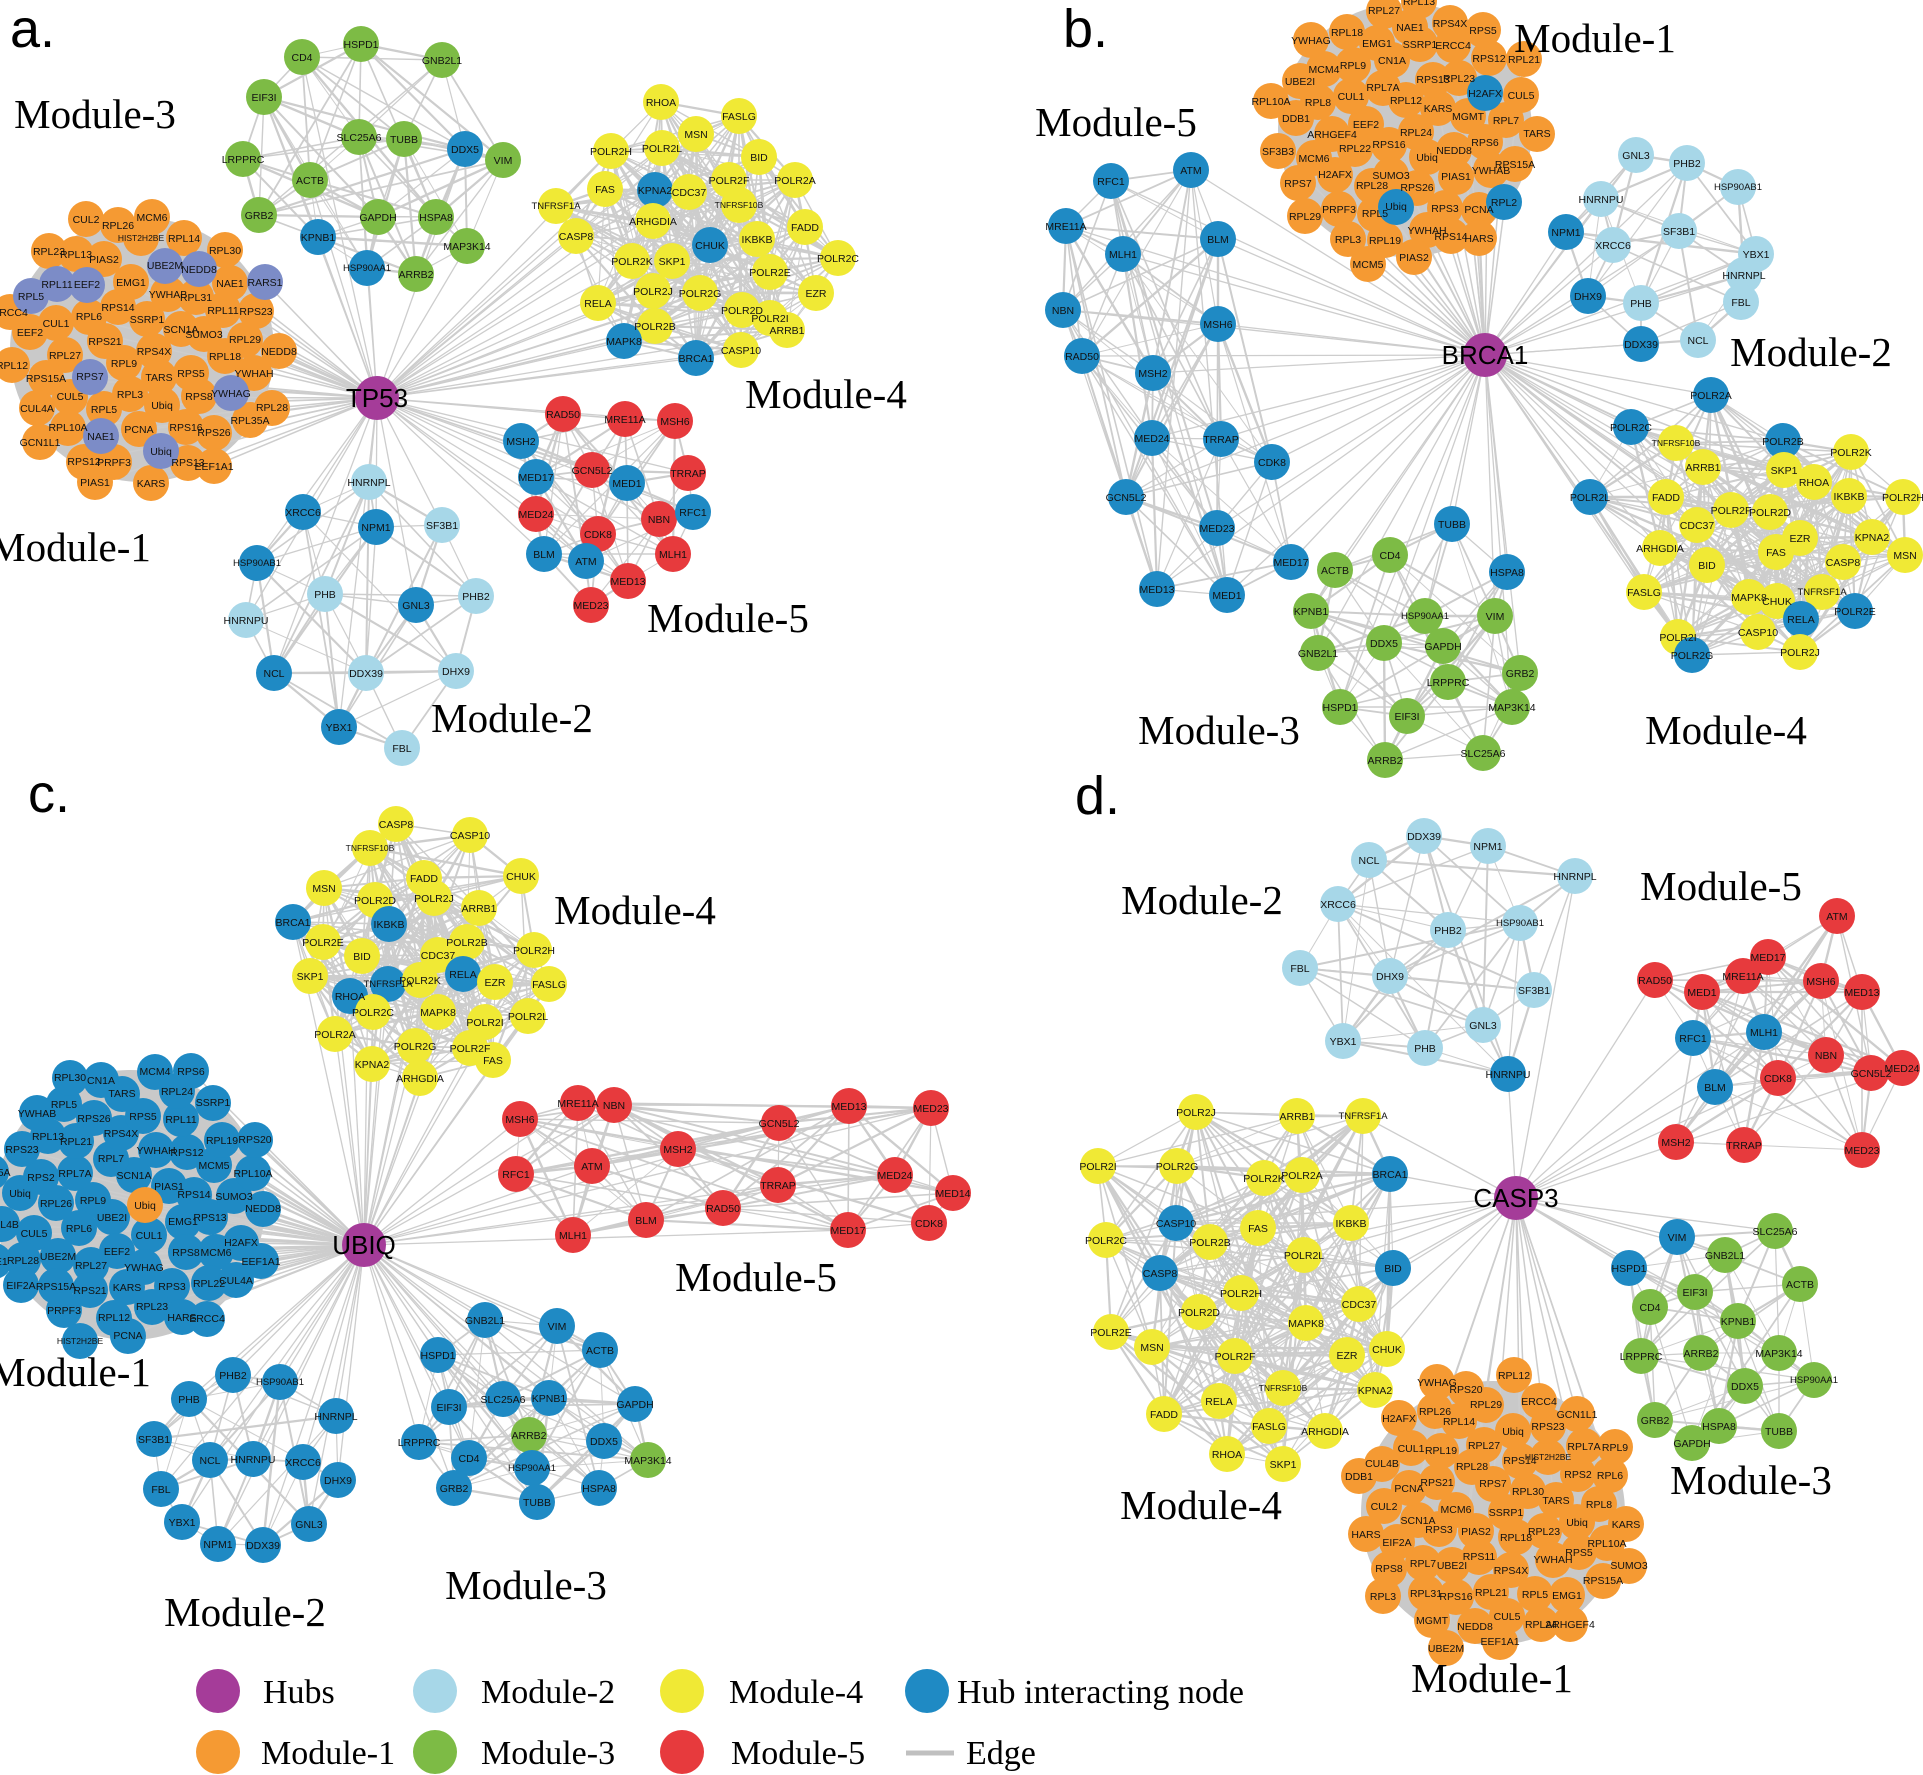 The height and width of the screenshot is (1775, 1923). What do you see at coordinates (1382, 88) in the screenshot?
I see `svg-text: RPL7A` at bounding box center [1382, 88].